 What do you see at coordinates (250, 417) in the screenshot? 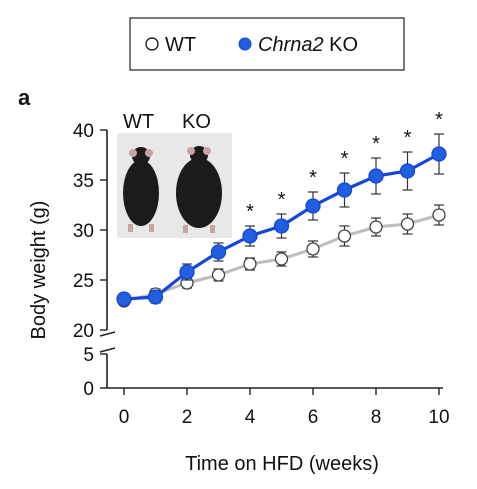
I see `x-tick-label: 4` at bounding box center [250, 417].